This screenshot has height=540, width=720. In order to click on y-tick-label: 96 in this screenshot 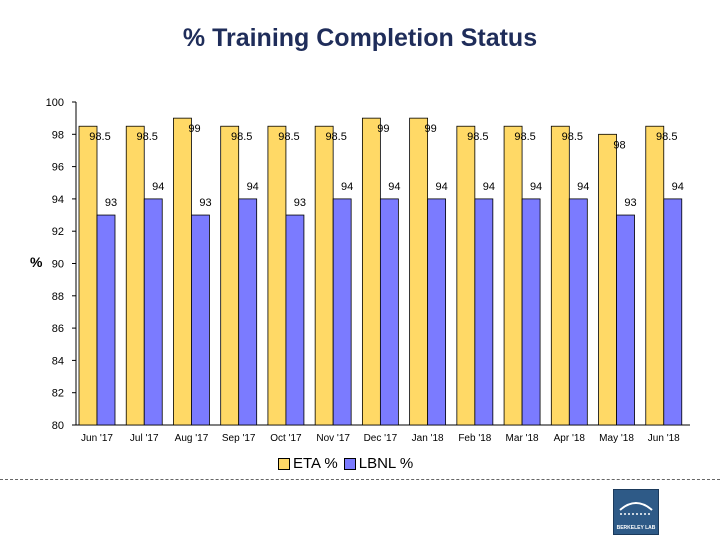, I will do `click(58, 168)`.